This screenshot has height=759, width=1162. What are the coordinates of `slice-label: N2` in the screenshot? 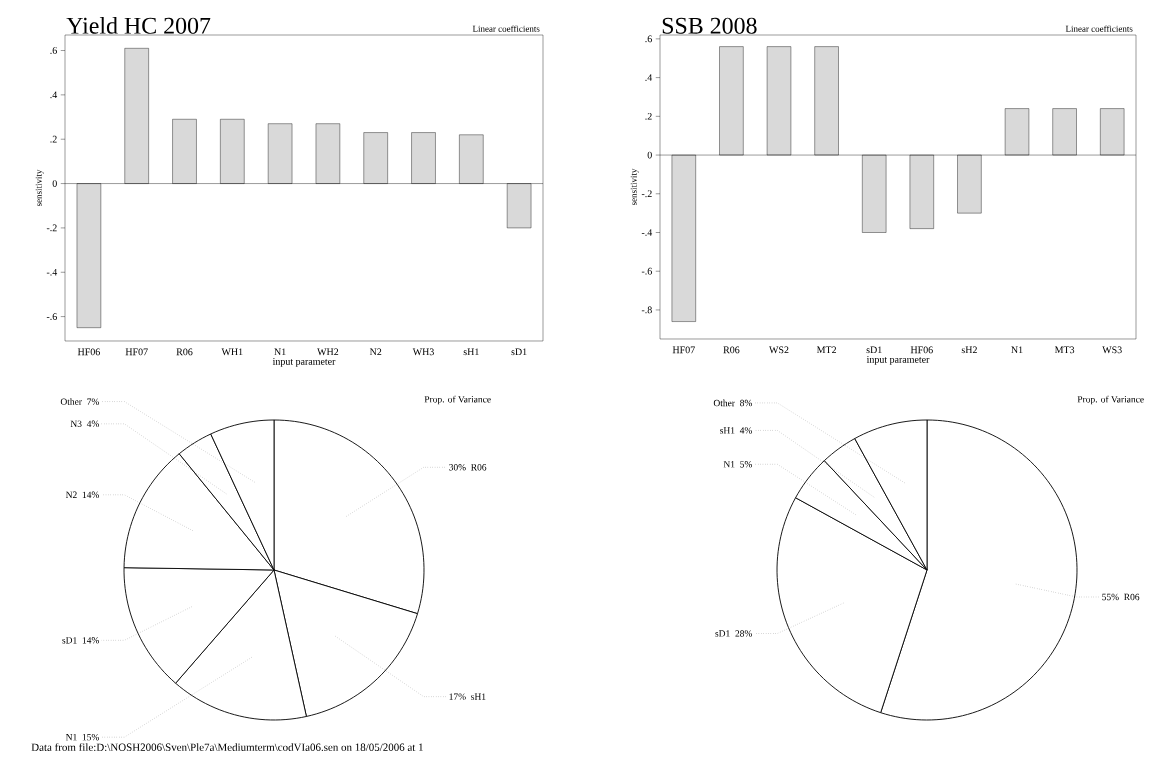 It's located at (71, 494).